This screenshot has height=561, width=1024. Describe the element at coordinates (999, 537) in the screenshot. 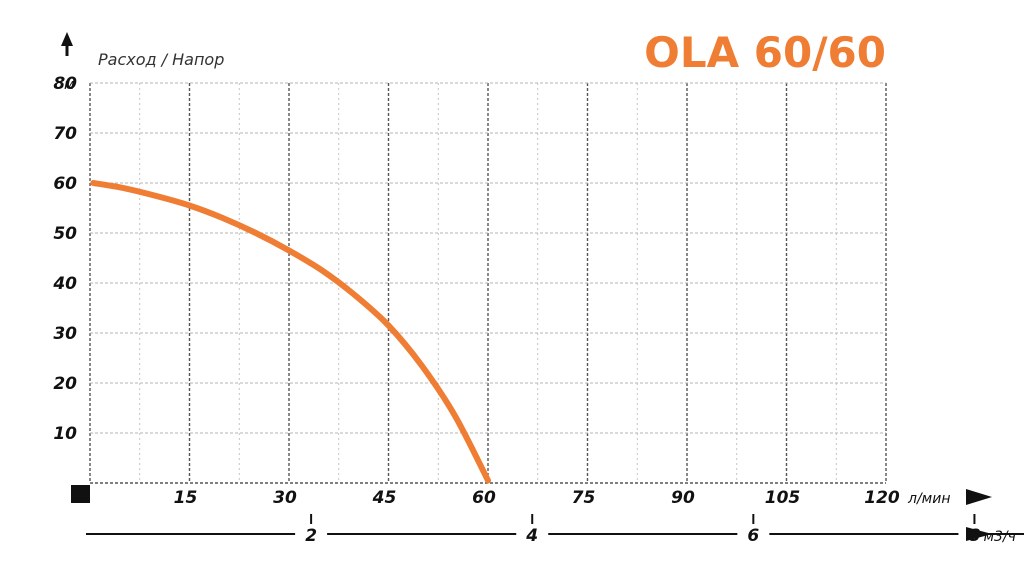

I see `x2-unit-label: м3/ч` at that location.